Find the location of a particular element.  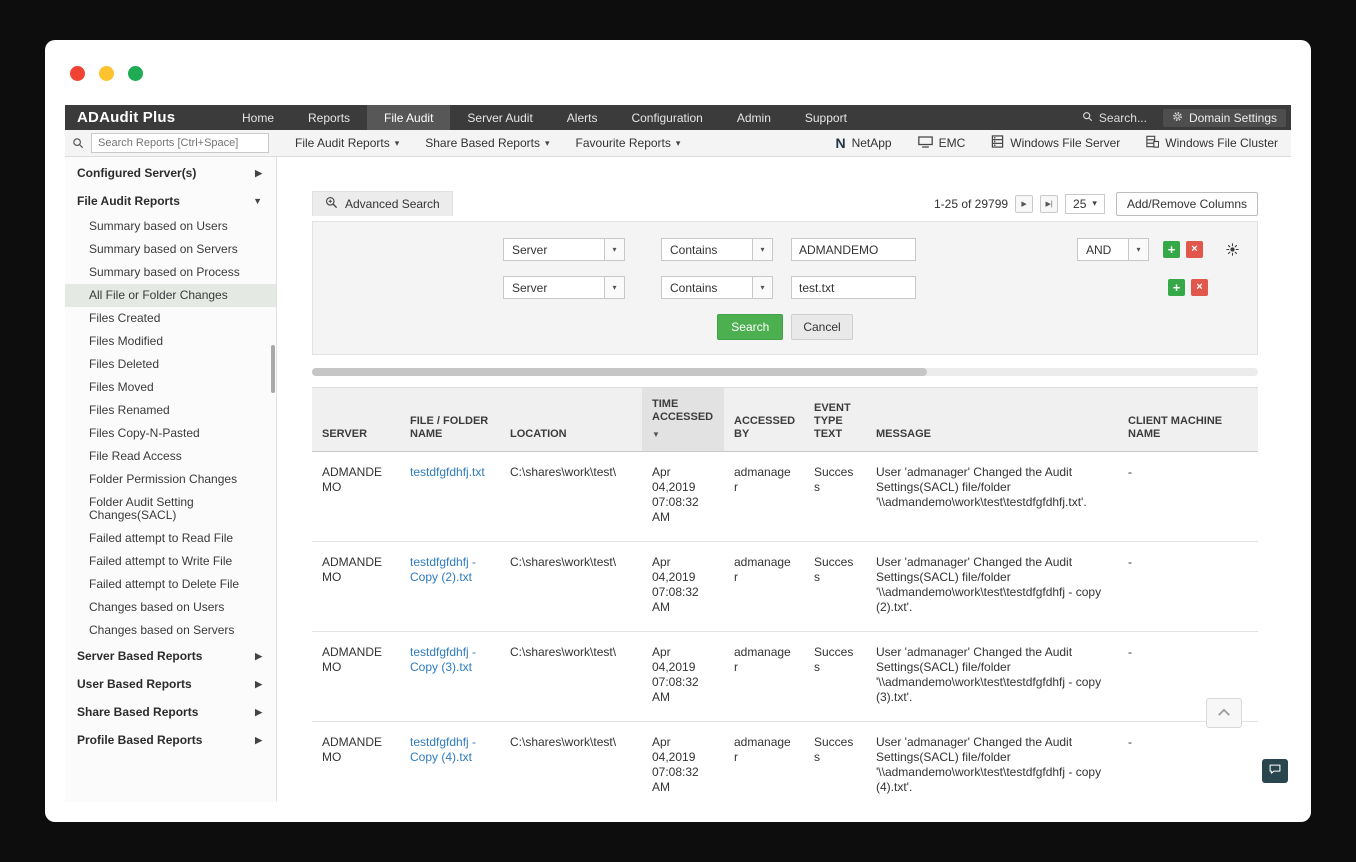

chat-bubble-icon is located at coordinates (1275, 771).